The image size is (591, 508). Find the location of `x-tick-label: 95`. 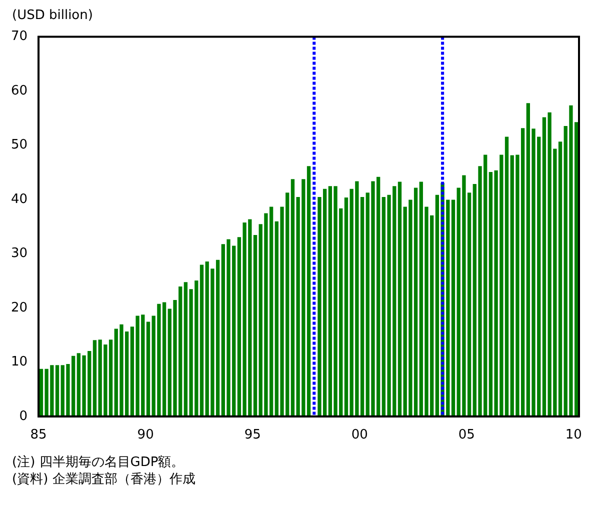

x-tick-label: 95 is located at coordinates (252, 435).